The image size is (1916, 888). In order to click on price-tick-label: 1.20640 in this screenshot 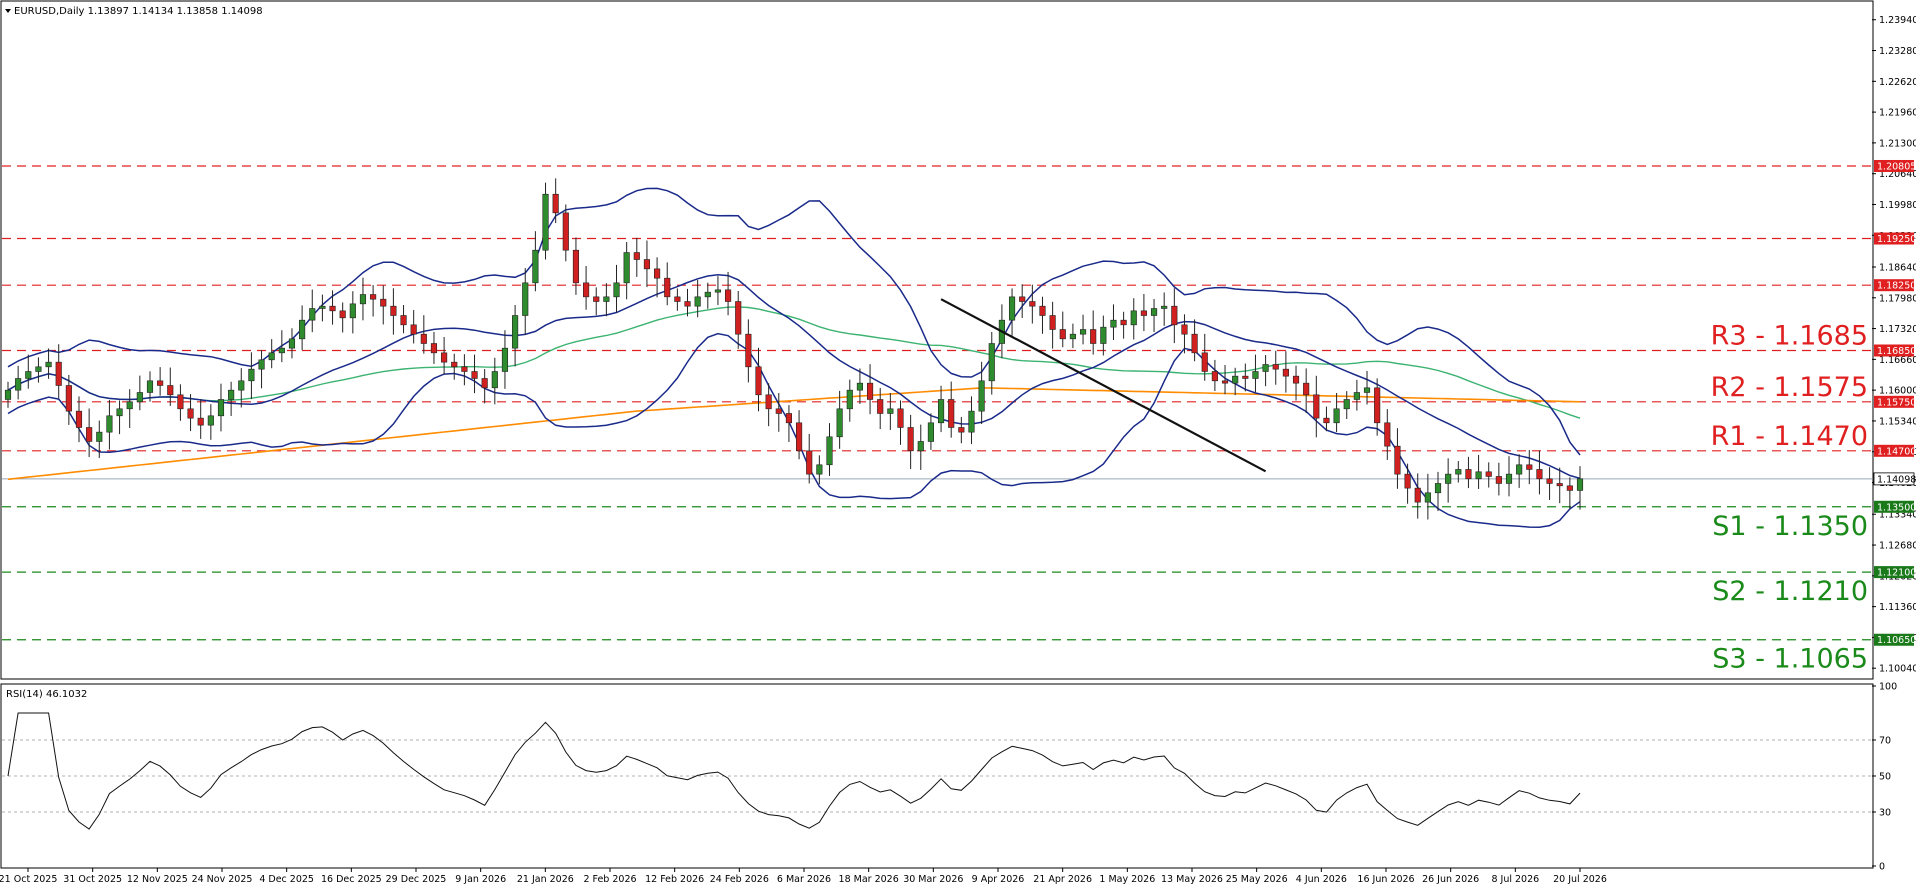, I will do `click(1897, 174)`.